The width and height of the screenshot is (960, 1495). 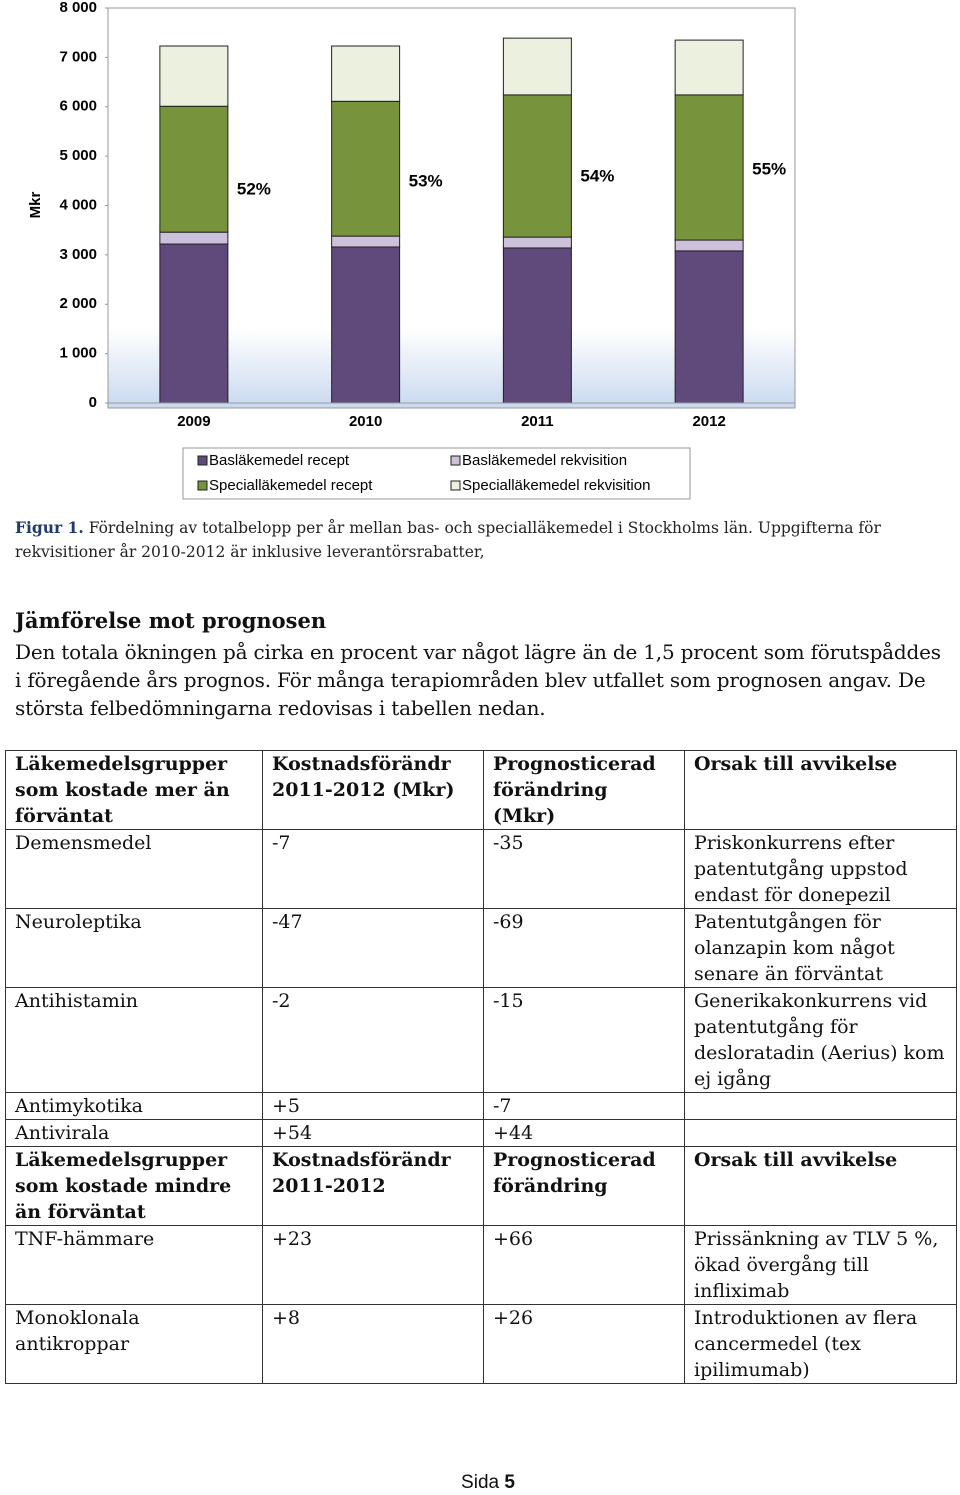 I want to click on header-cell: Kostnadsförändr 2011-2012 (Mkr), so click(x=373, y=790).